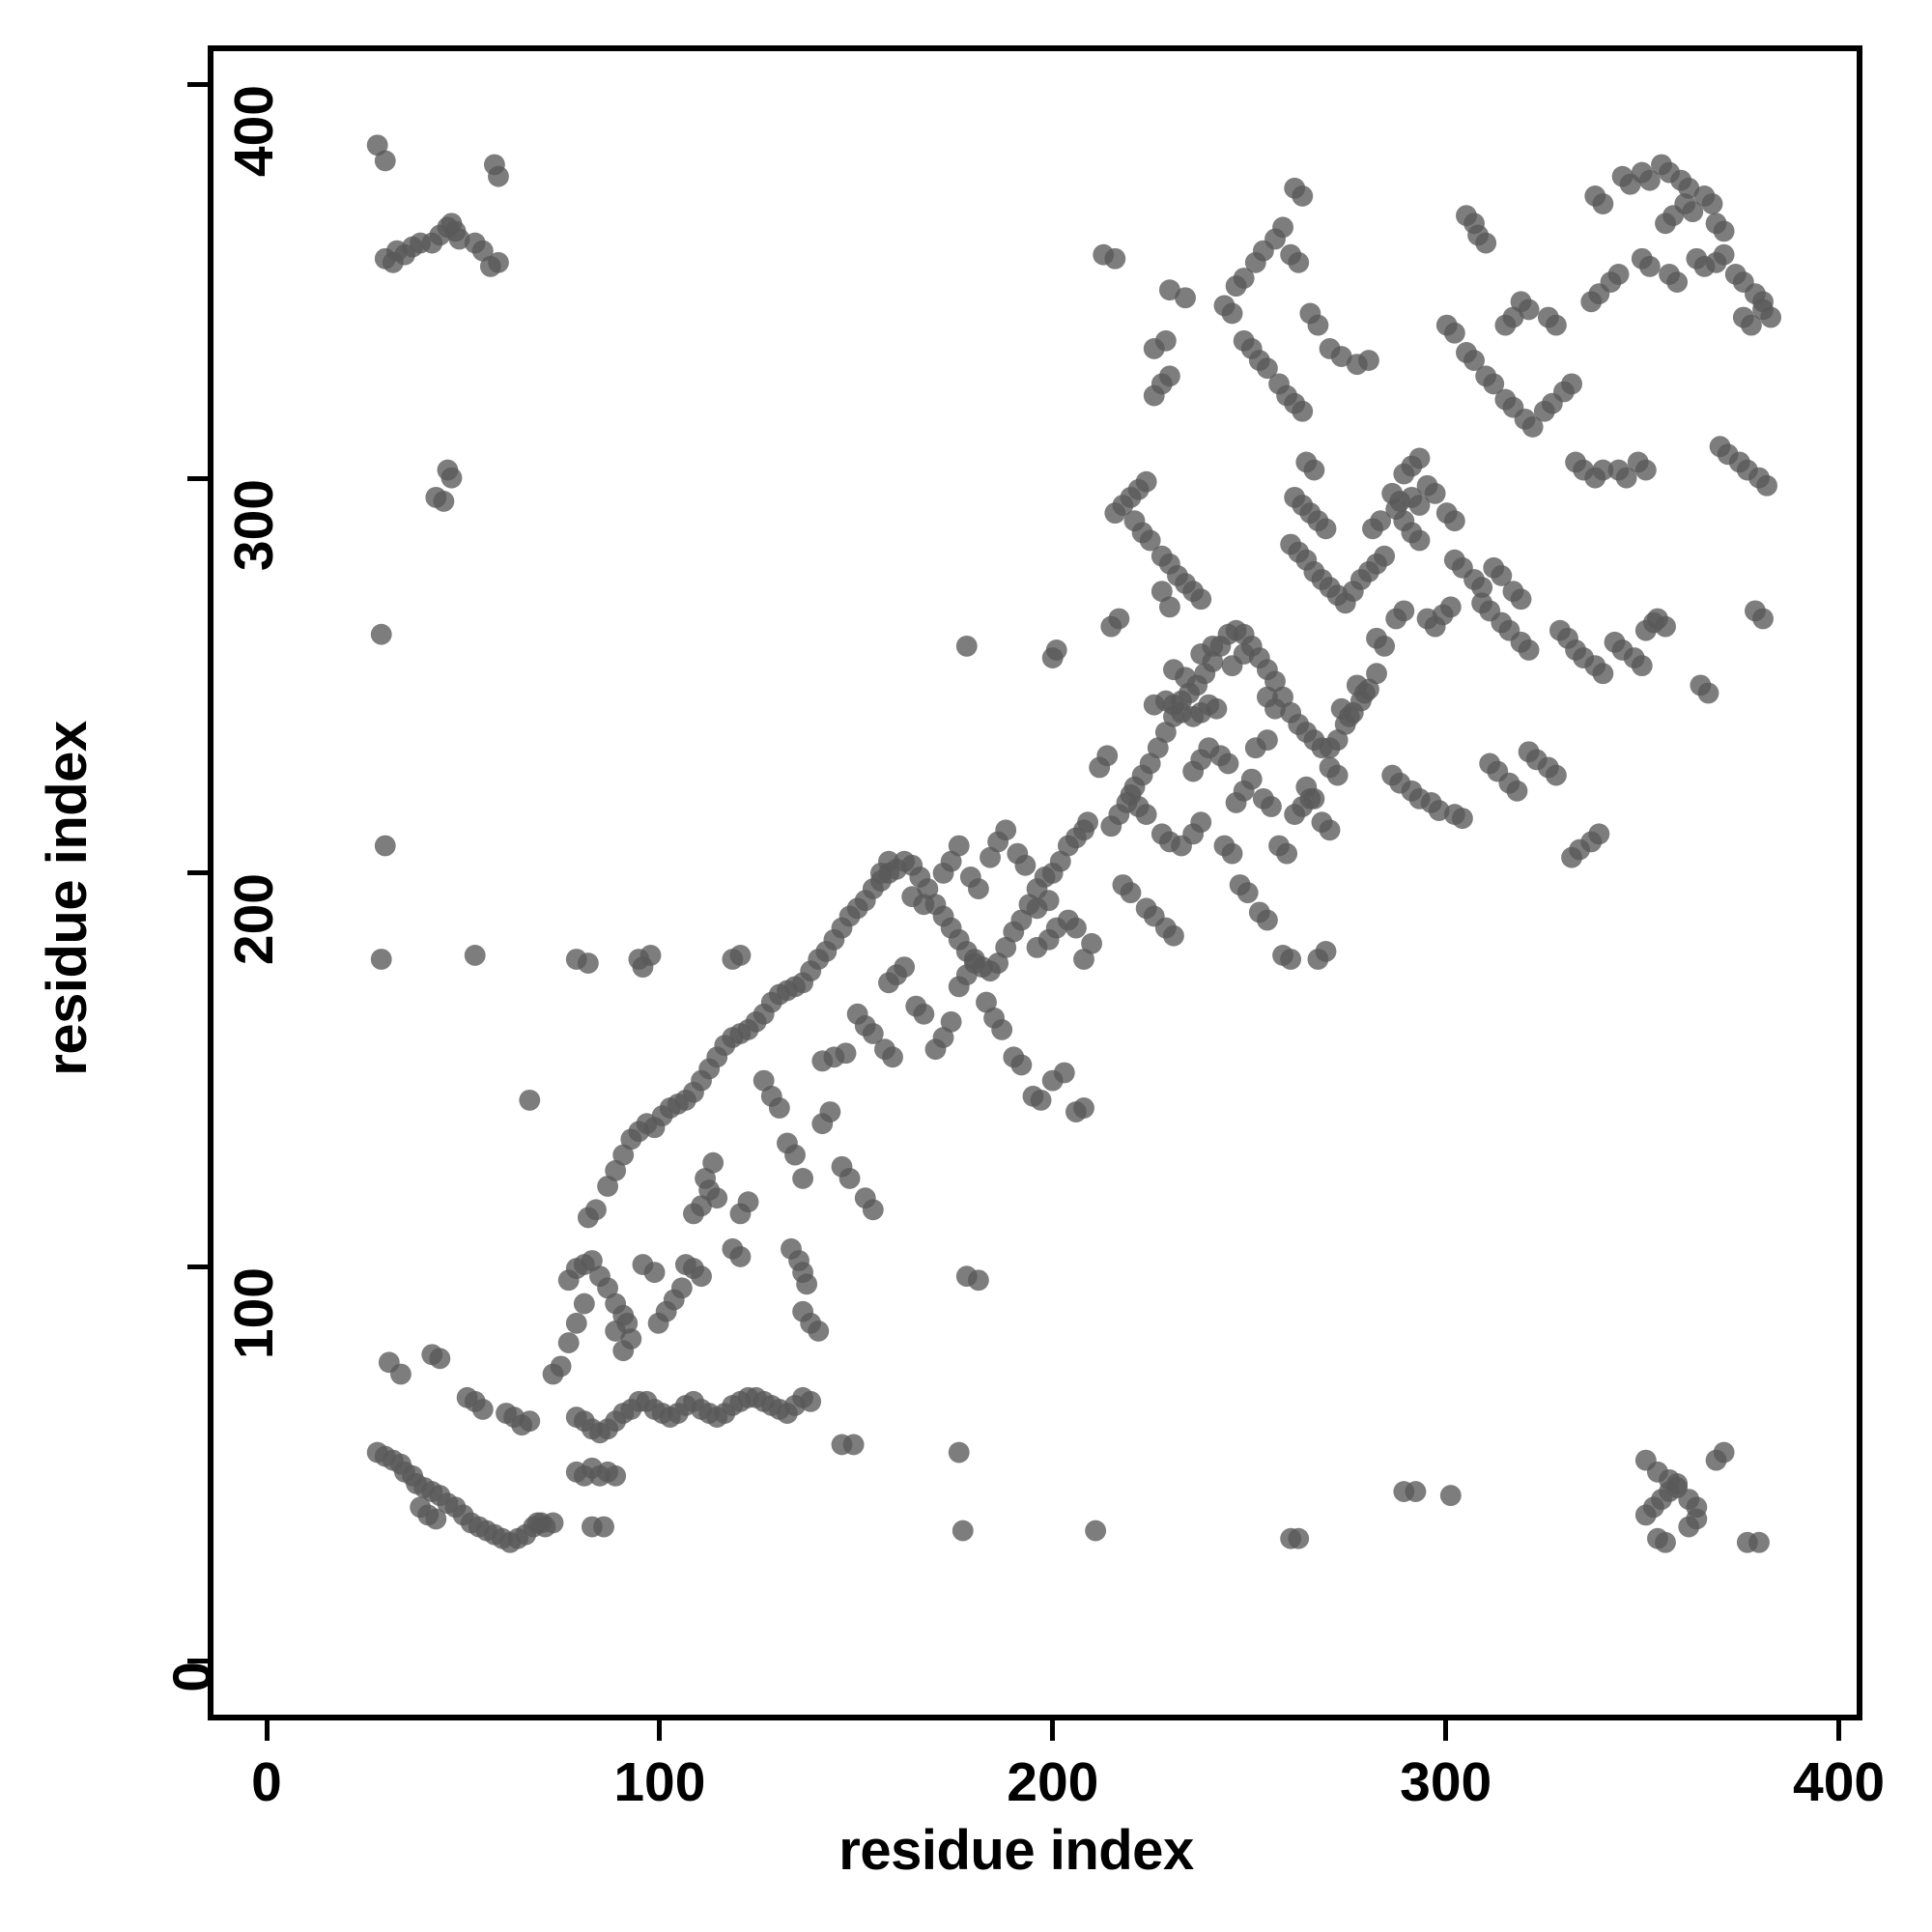 The height and width of the screenshot is (1932, 1932). Describe the element at coordinates (1839, 1782) in the screenshot. I see `x-tick-label: 400` at that location.